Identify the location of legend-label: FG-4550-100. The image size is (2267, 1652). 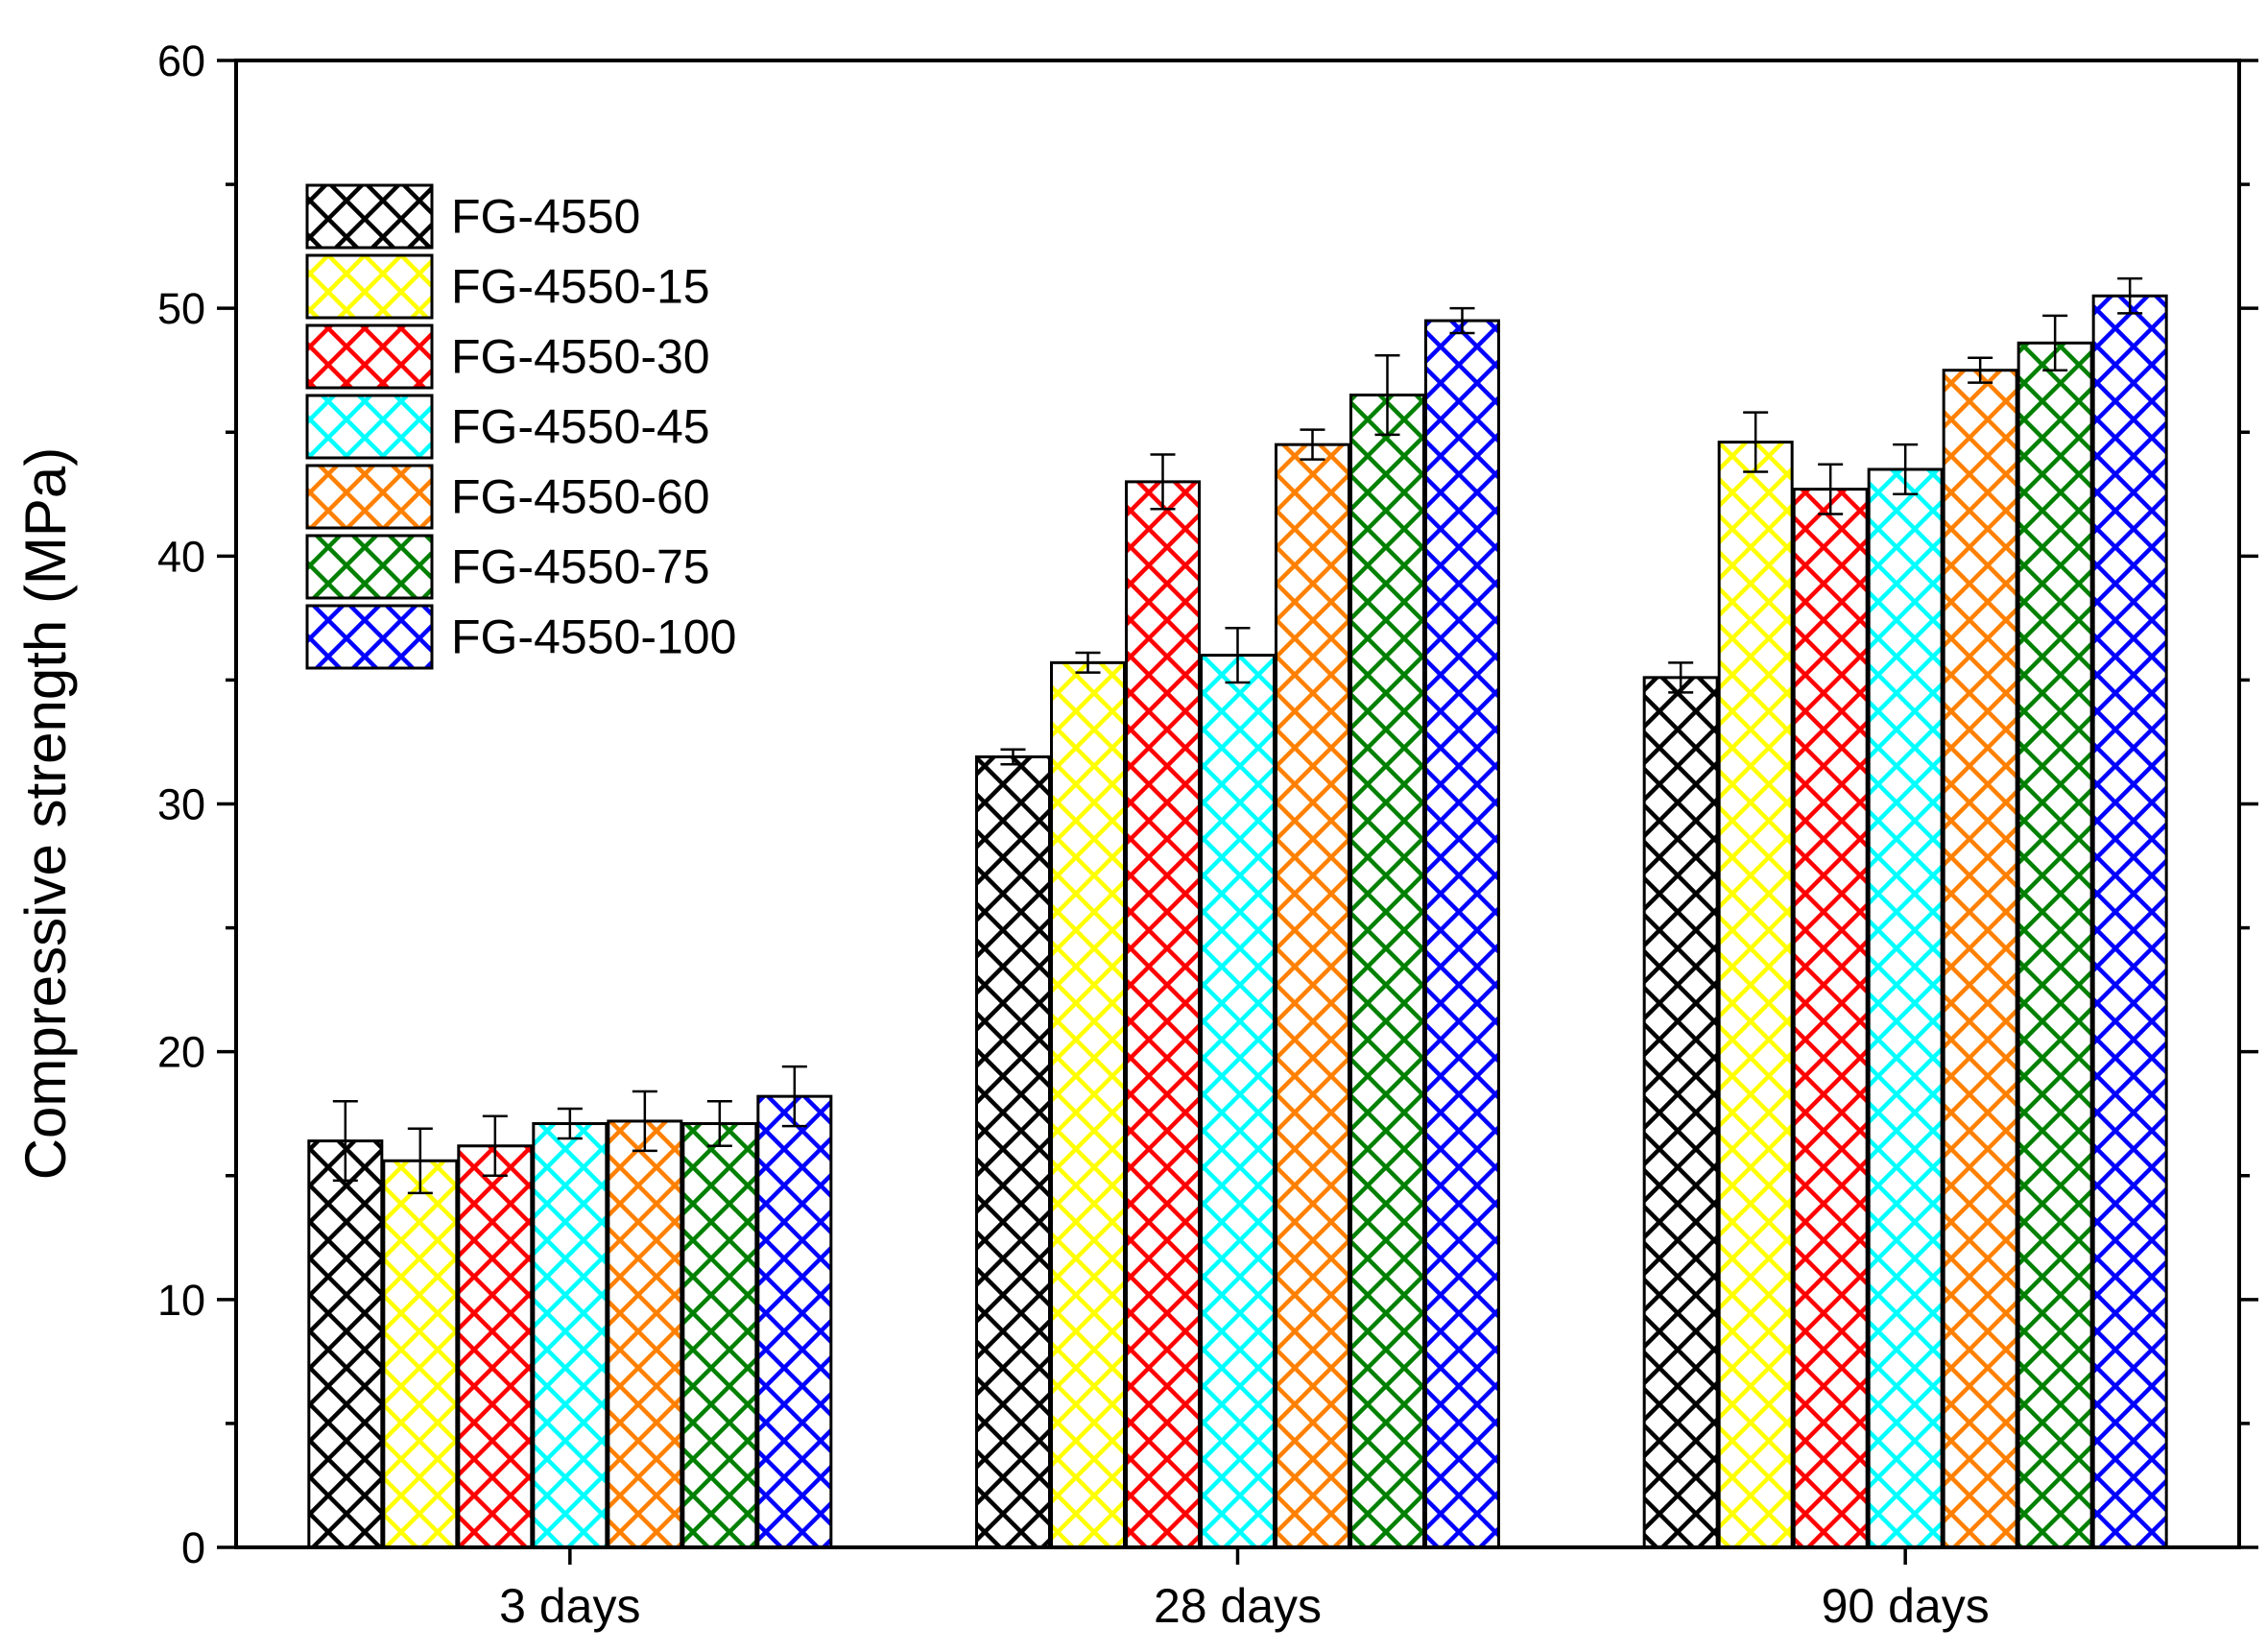
(593, 637).